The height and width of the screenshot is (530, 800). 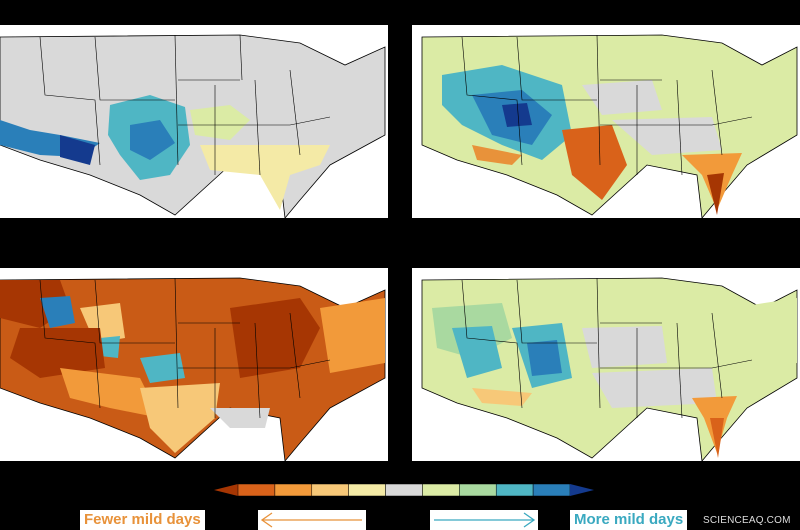 What do you see at coordinates (226, 490) in the screenshot?
I see `colorbar-tip-left` at bounding box center [226, 490].